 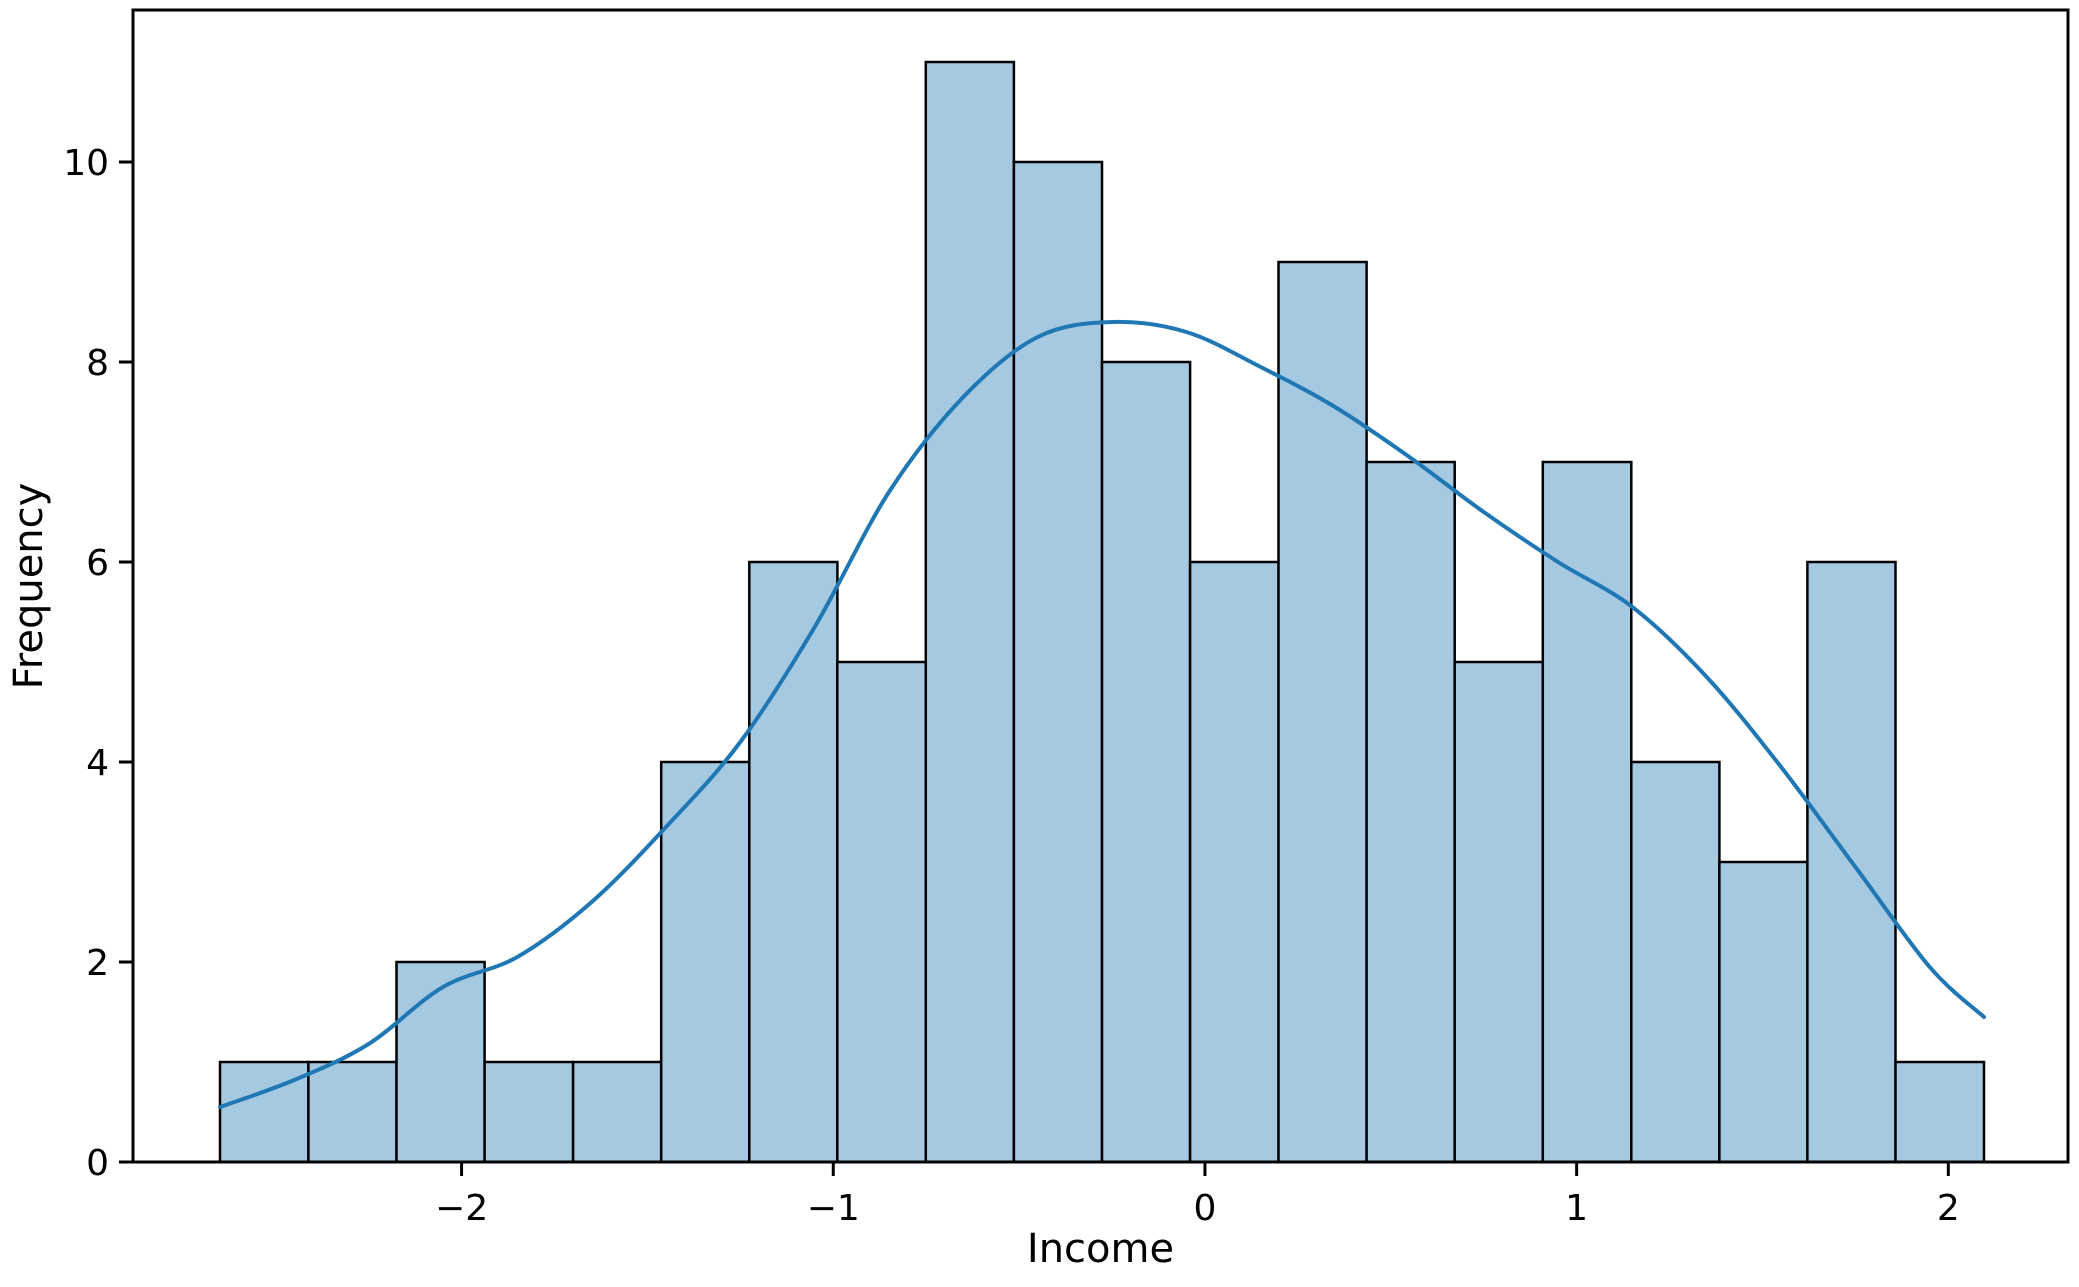 I want to click on x-tick-label: −1, so click(x=833, y=1208).